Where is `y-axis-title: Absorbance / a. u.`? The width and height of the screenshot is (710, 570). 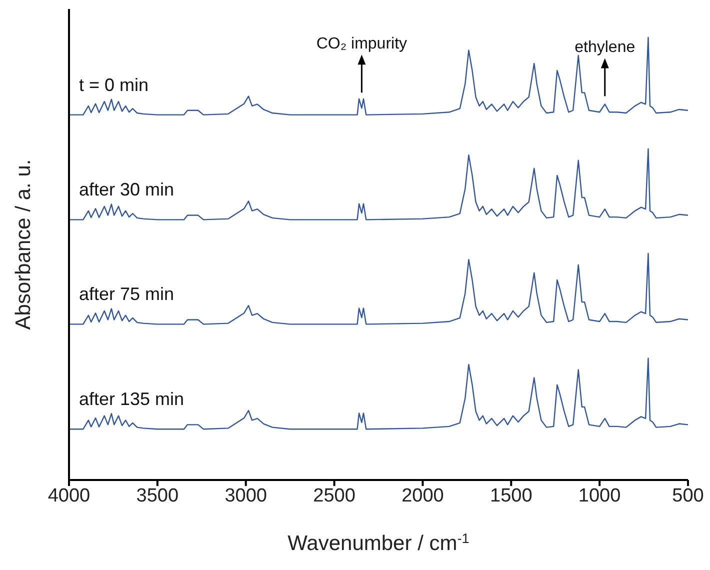
y-axis-title: Absorbance / a. u. is located at coordinates (23, 244).